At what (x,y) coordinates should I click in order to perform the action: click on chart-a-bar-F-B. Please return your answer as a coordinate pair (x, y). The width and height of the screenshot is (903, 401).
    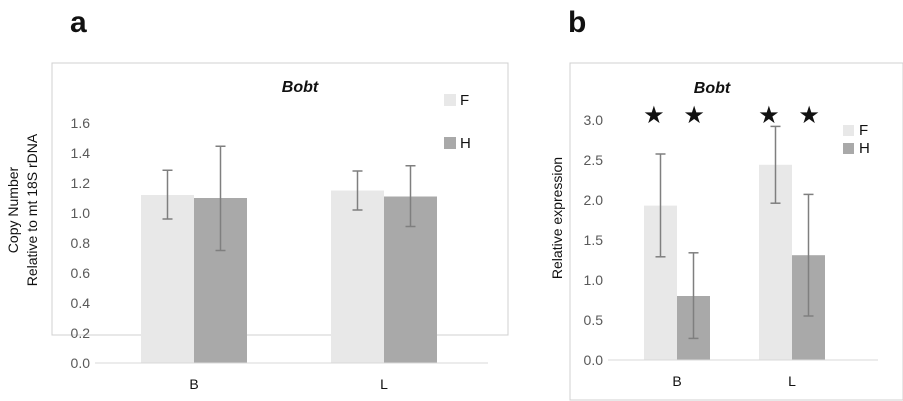
    Looking at the image, I should click on (167, 279).